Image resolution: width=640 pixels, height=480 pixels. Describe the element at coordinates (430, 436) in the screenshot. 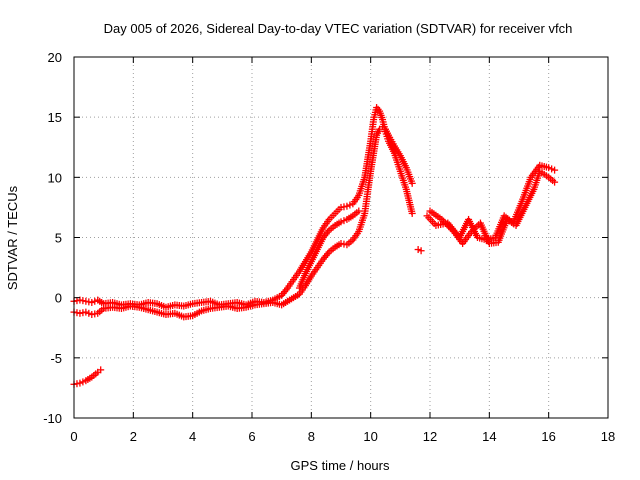

I see `x-tick-label: 12` at that location.